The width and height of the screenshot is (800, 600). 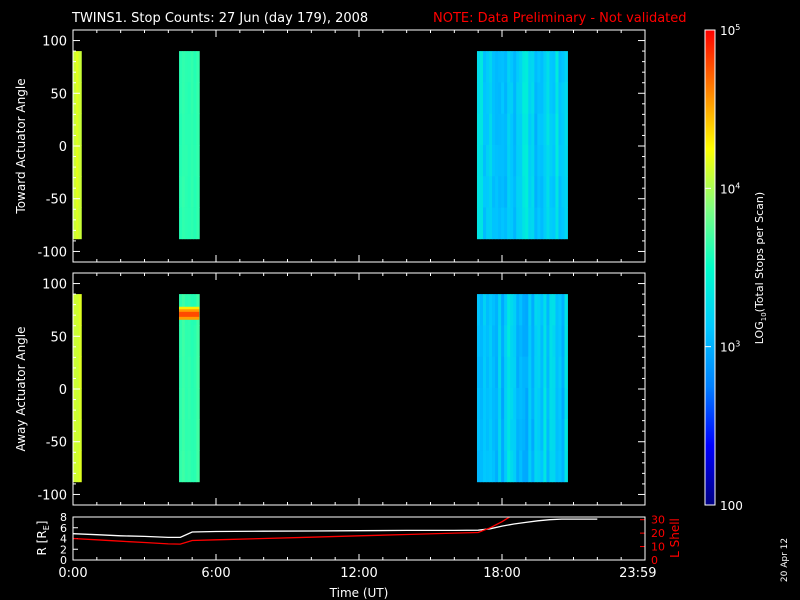 I want to click on left-y-tick-label: 6, so click(x=63, y=528).